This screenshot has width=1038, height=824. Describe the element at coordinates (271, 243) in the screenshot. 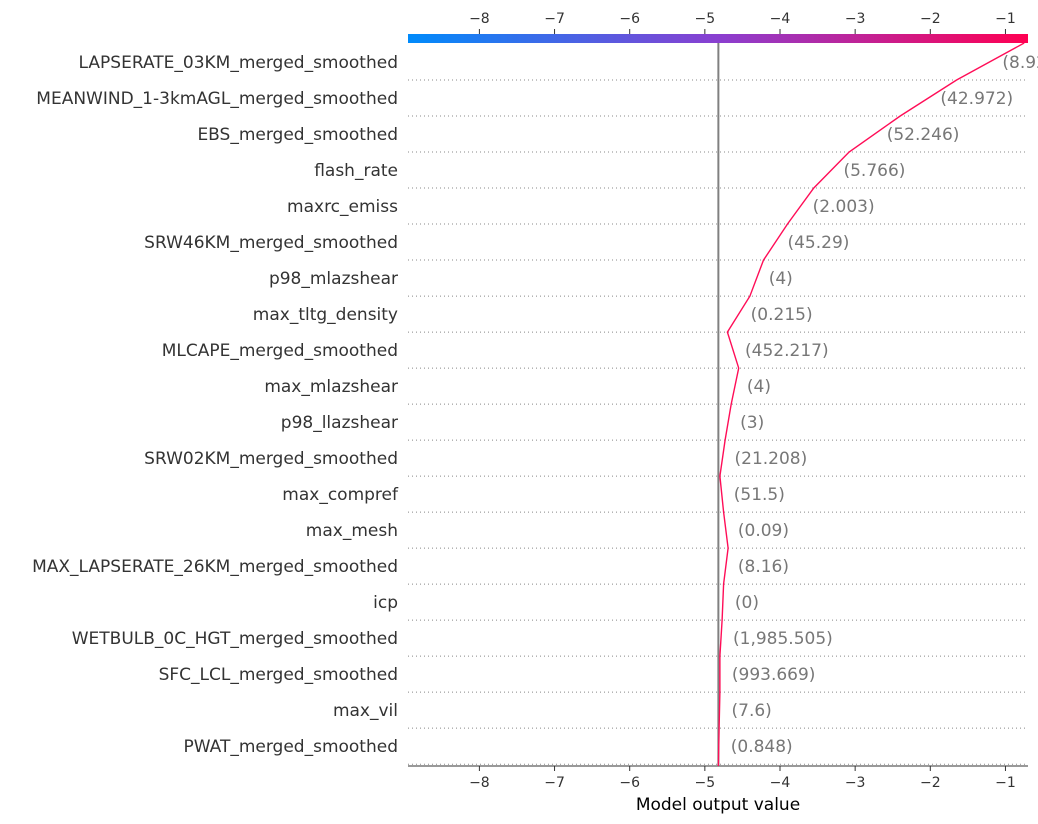

I see `feature-label: SRW46KM_merged_smoothed` at that location.